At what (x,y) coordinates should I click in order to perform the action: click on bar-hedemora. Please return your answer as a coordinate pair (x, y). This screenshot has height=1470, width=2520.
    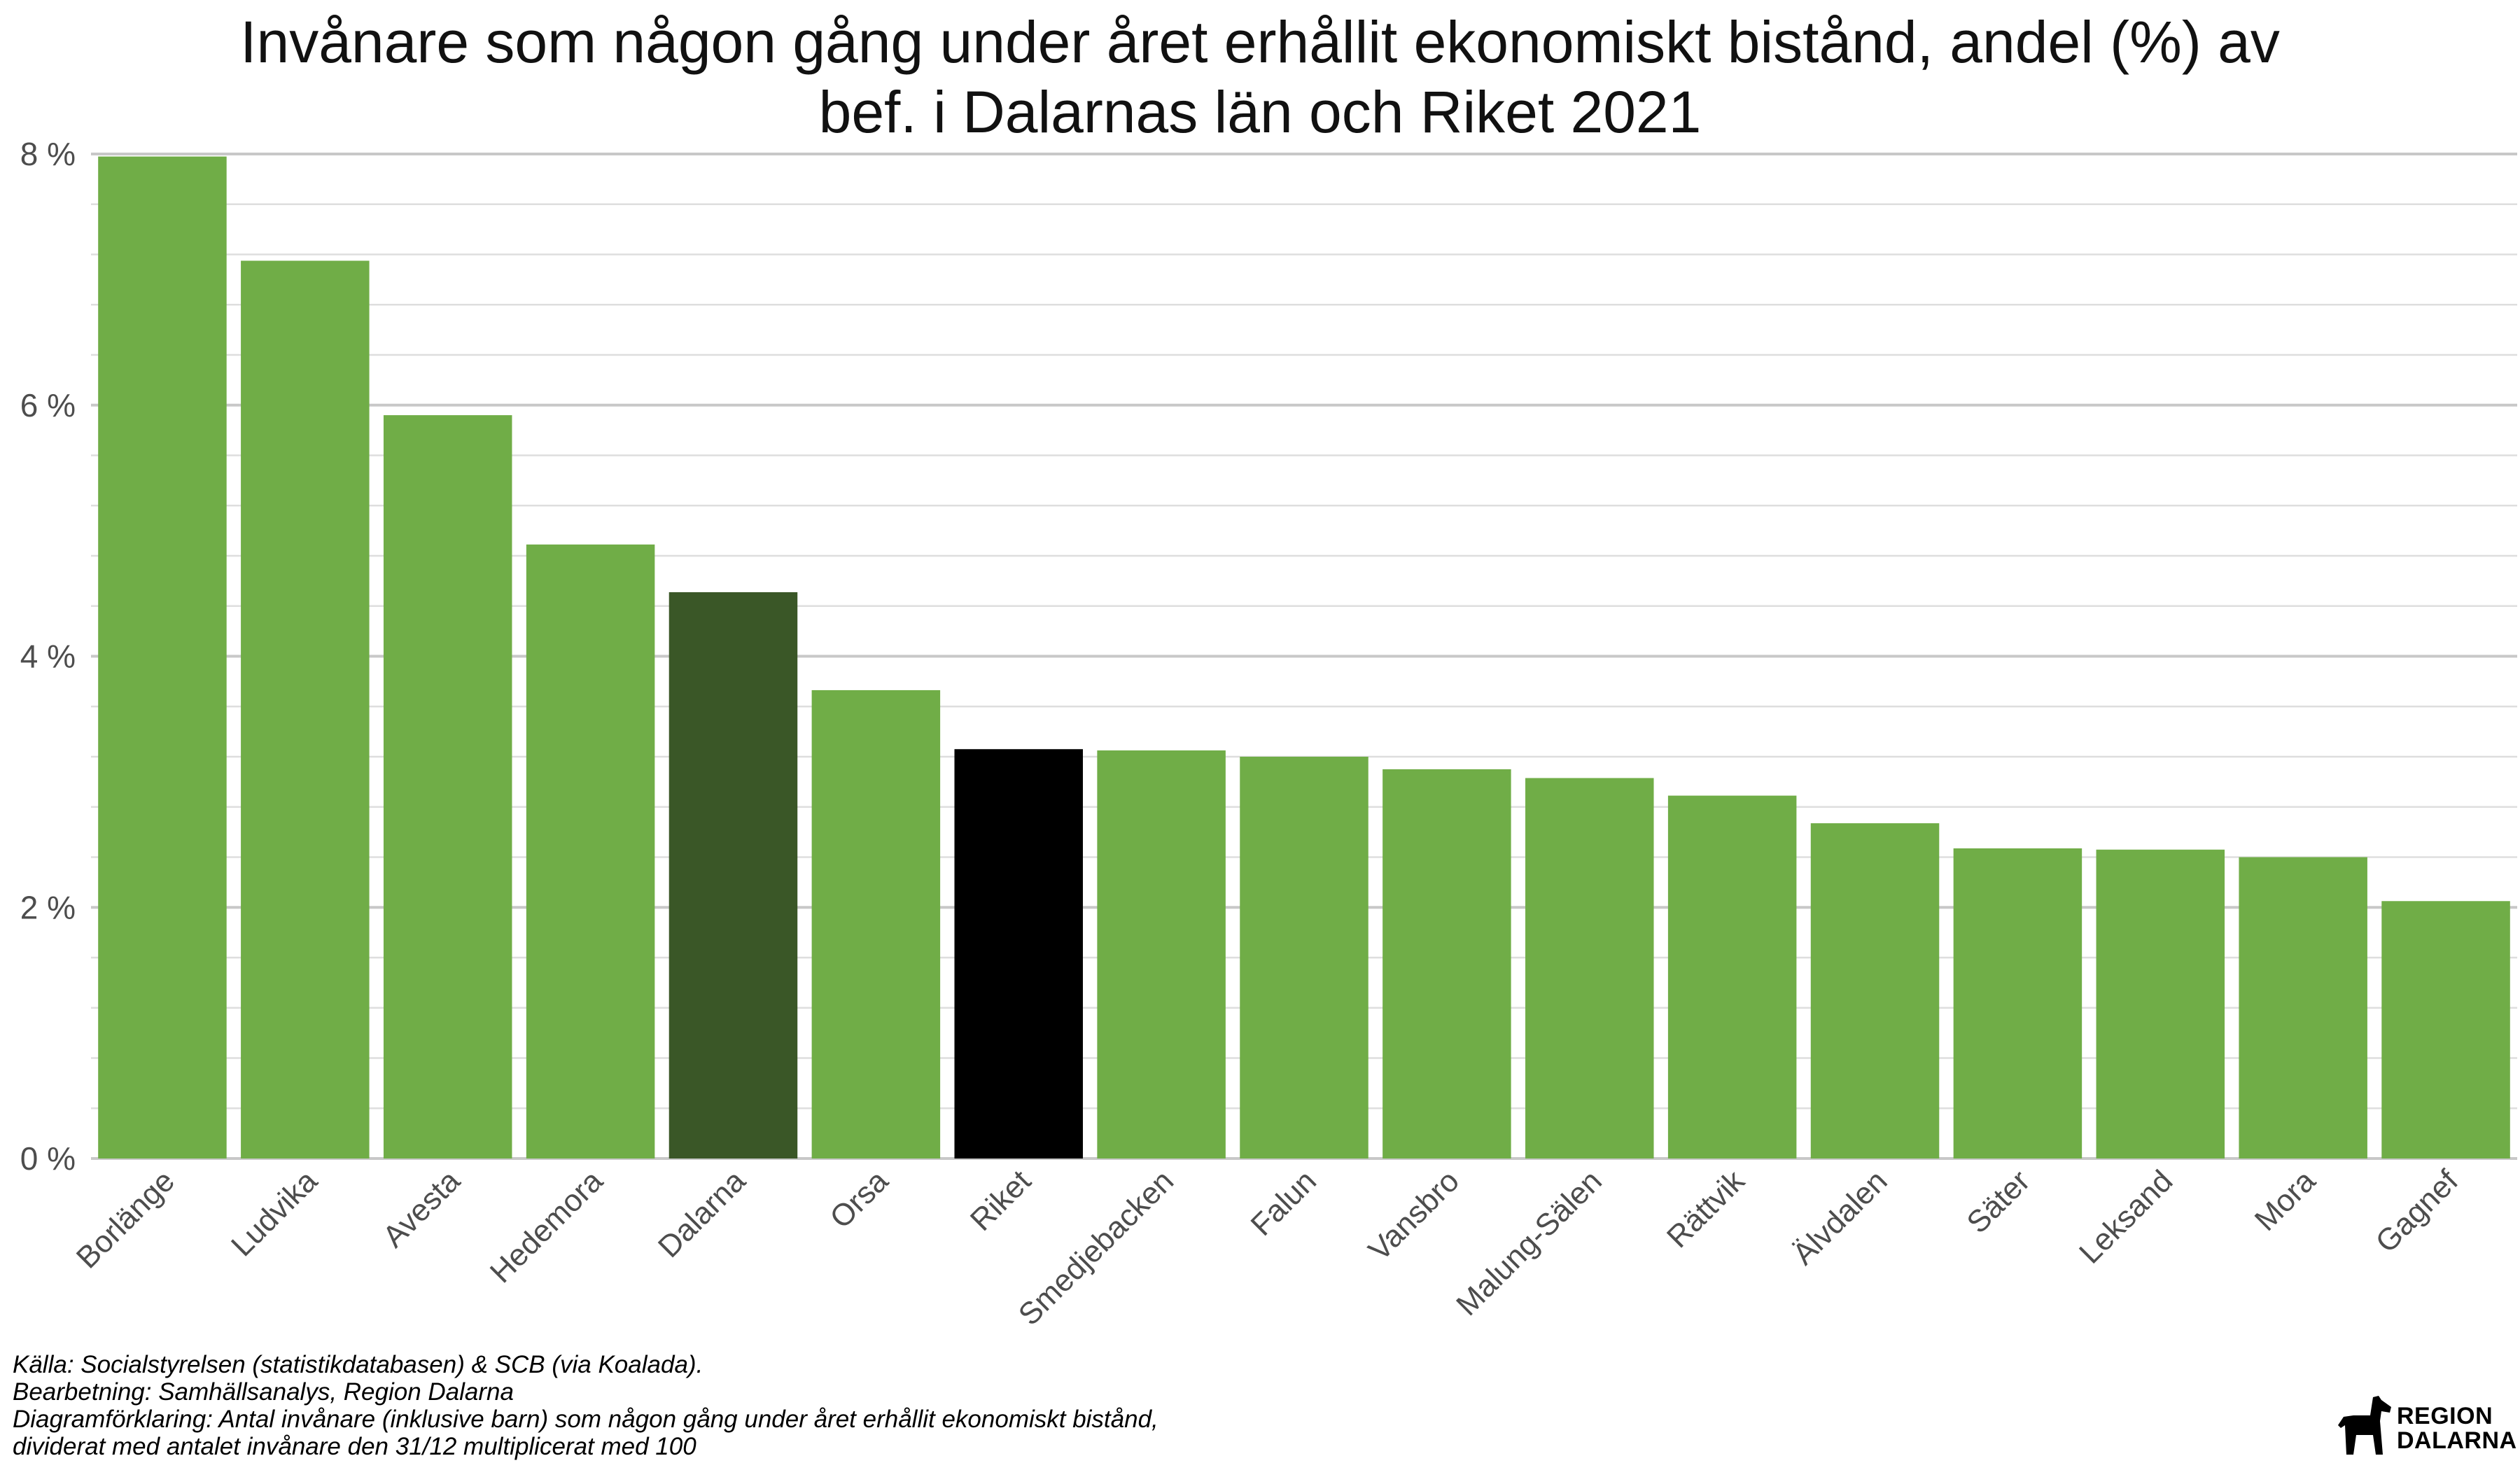
    Looking at the image, I should click on (590, 851).